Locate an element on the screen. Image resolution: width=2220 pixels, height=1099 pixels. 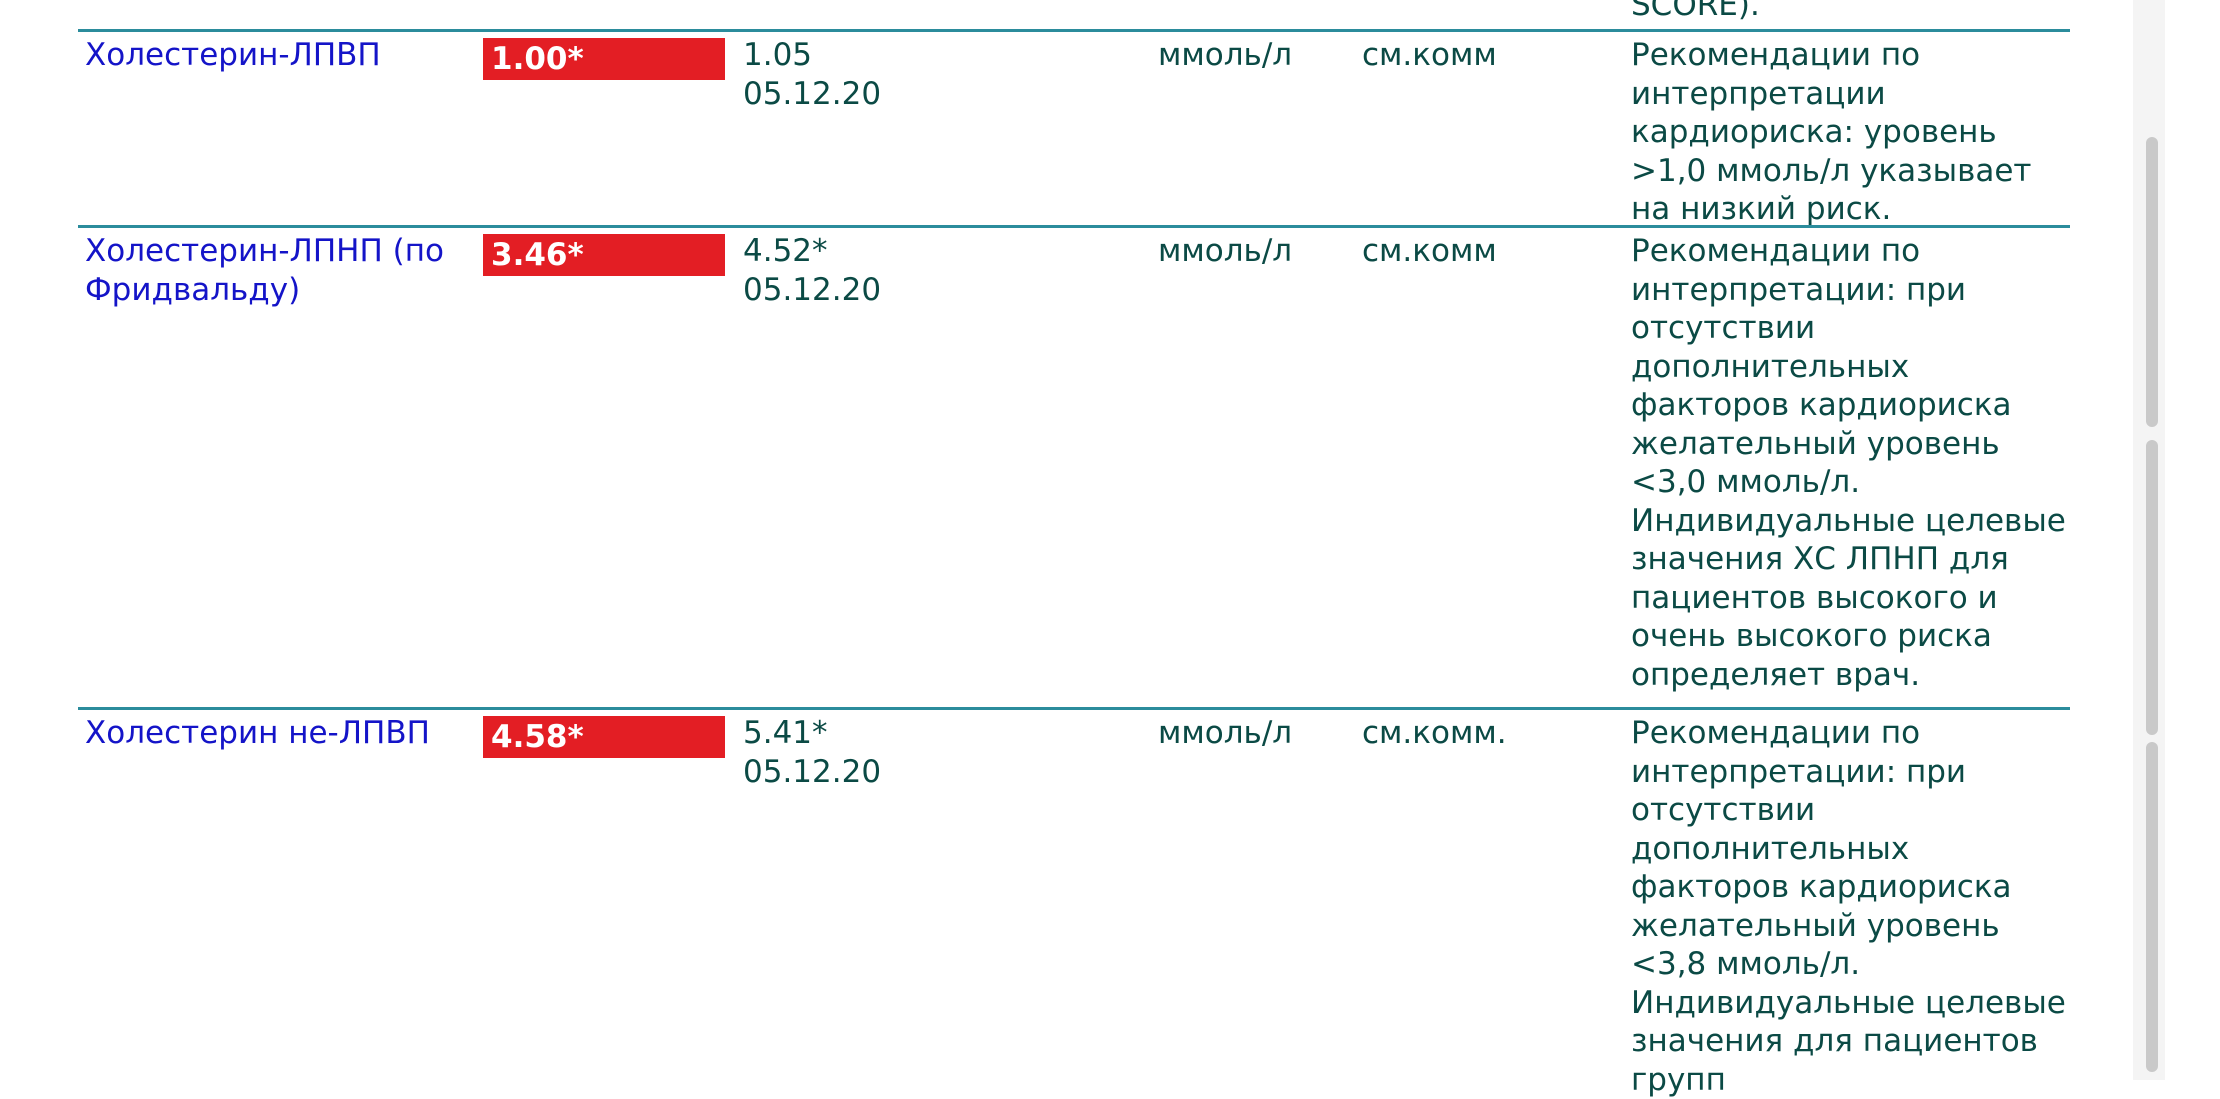
test-name-link: Холестерин-ЛПНП (по Фридвальду) is located at coordinates (264, 270).